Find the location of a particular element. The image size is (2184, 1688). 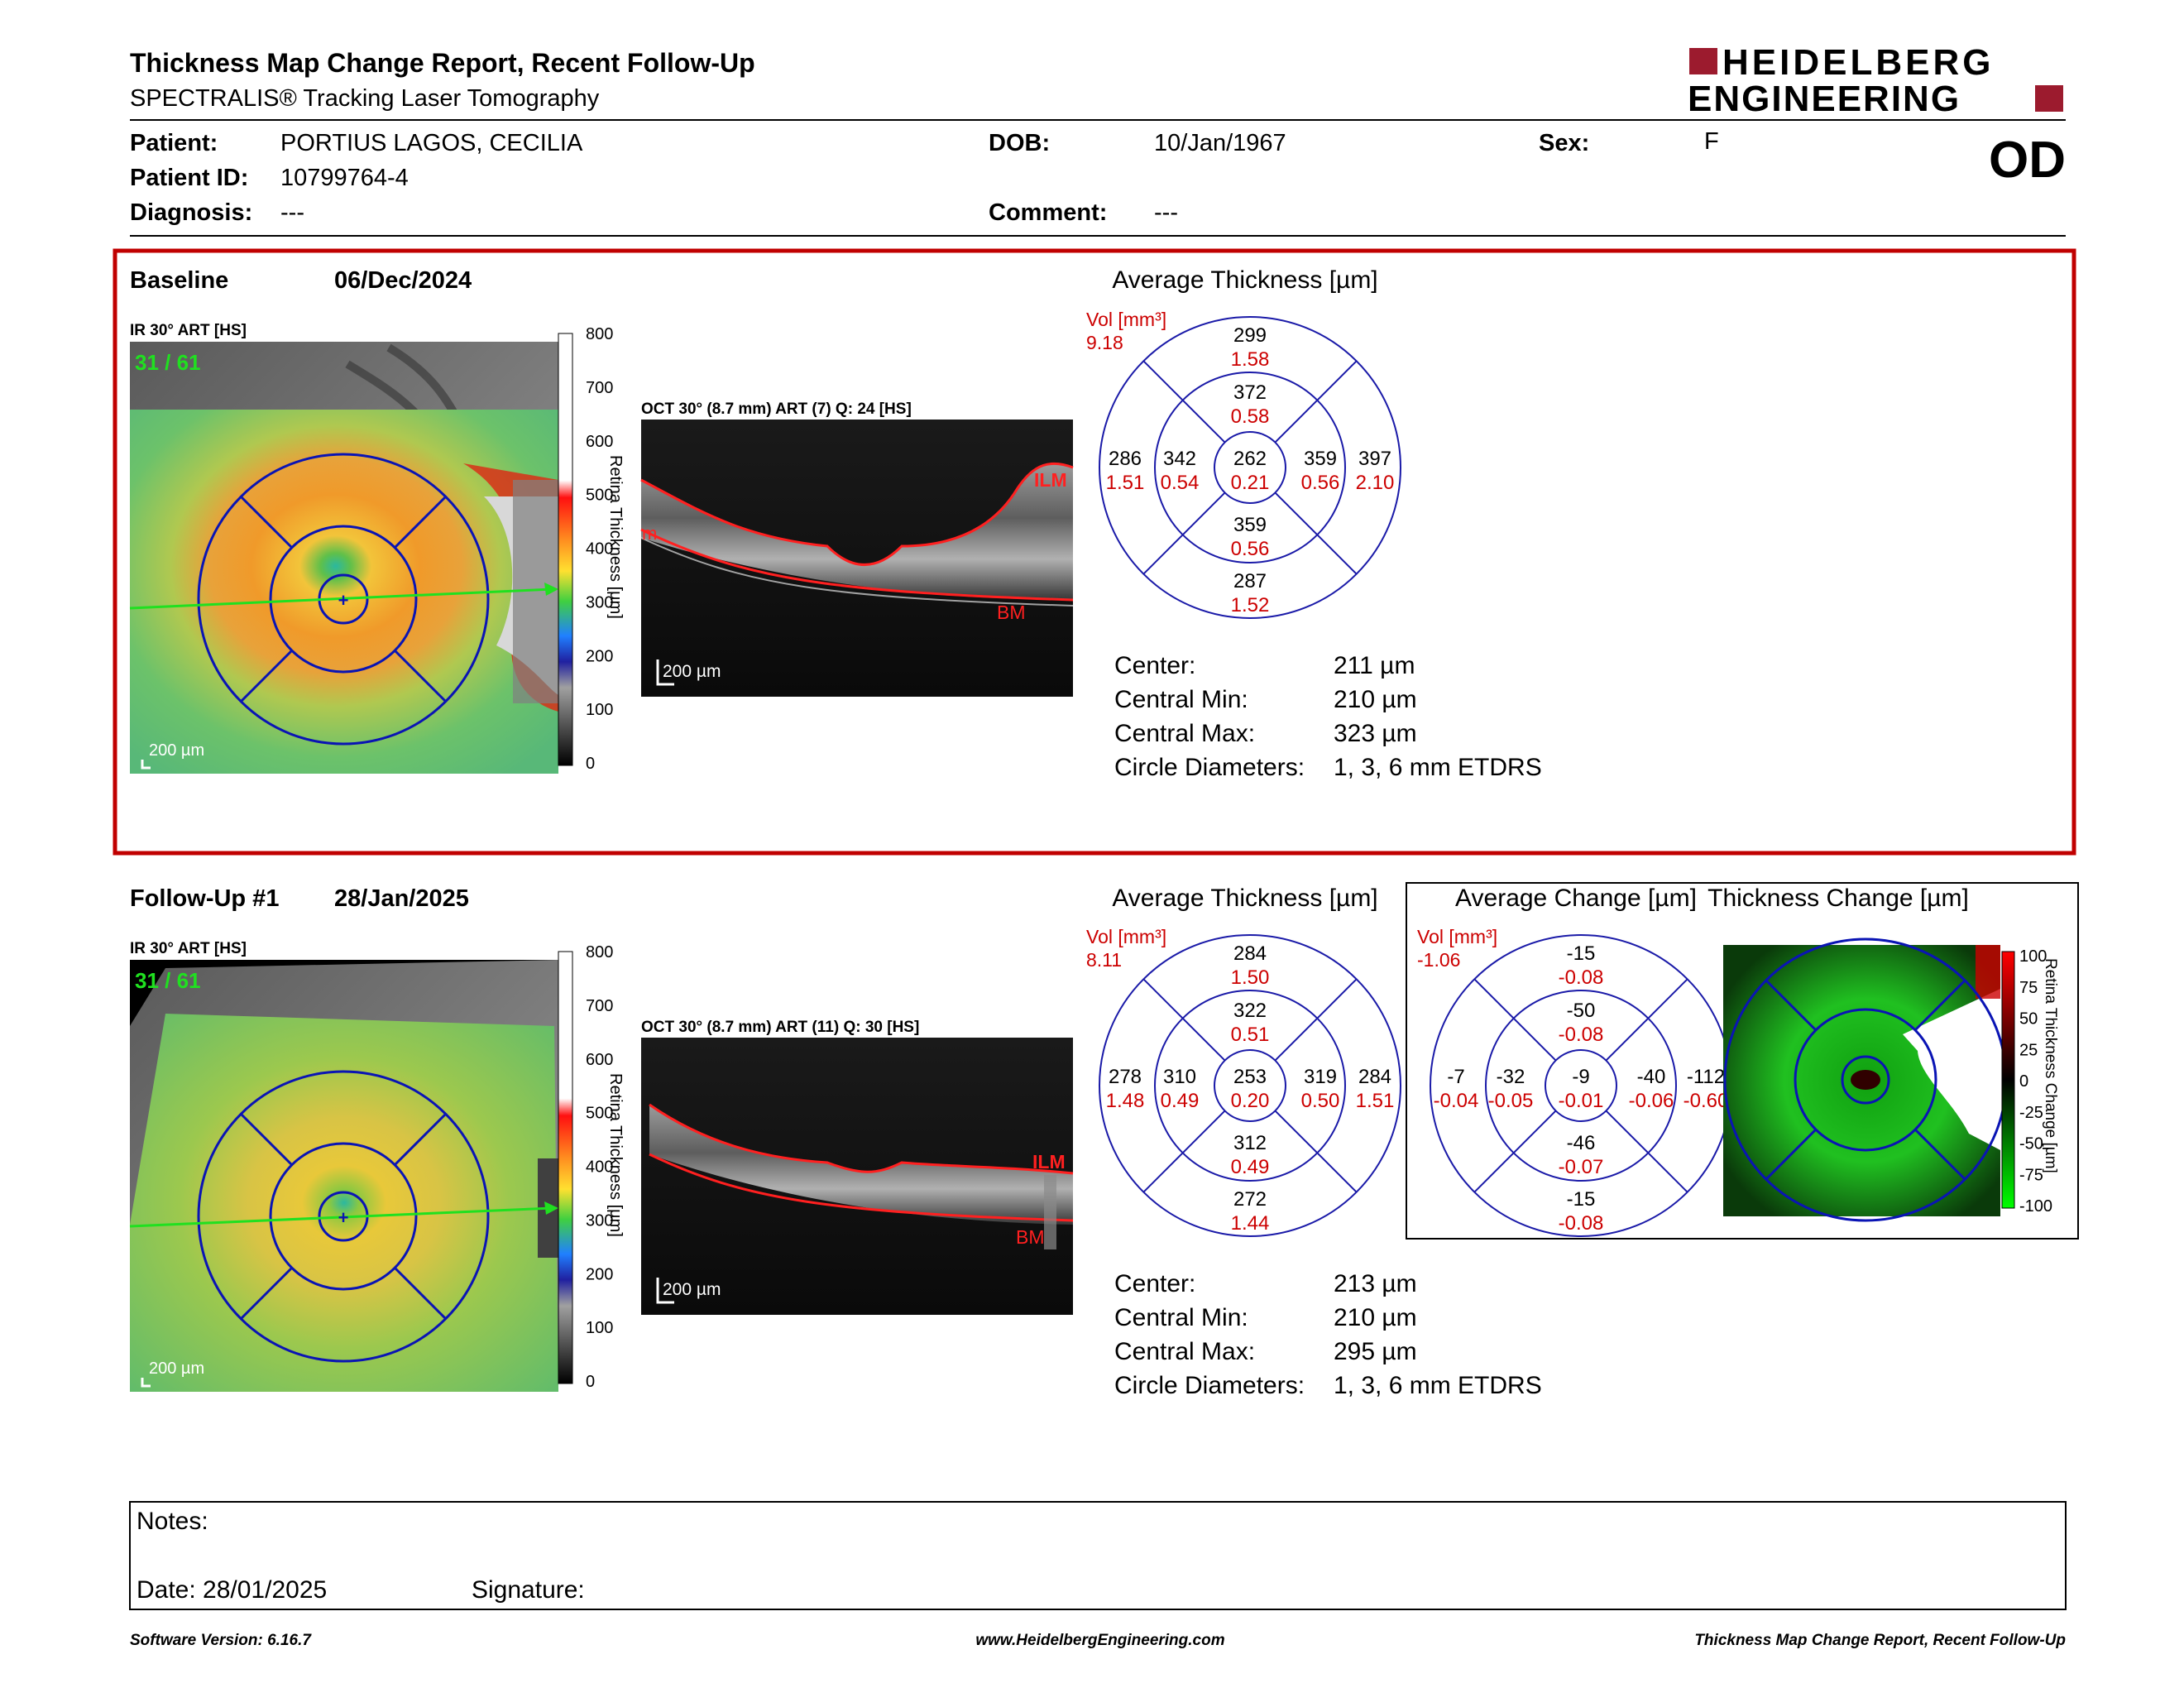

followup-etdrs-outer-inf-value: 272 is located at coordinates (1250, 1199).